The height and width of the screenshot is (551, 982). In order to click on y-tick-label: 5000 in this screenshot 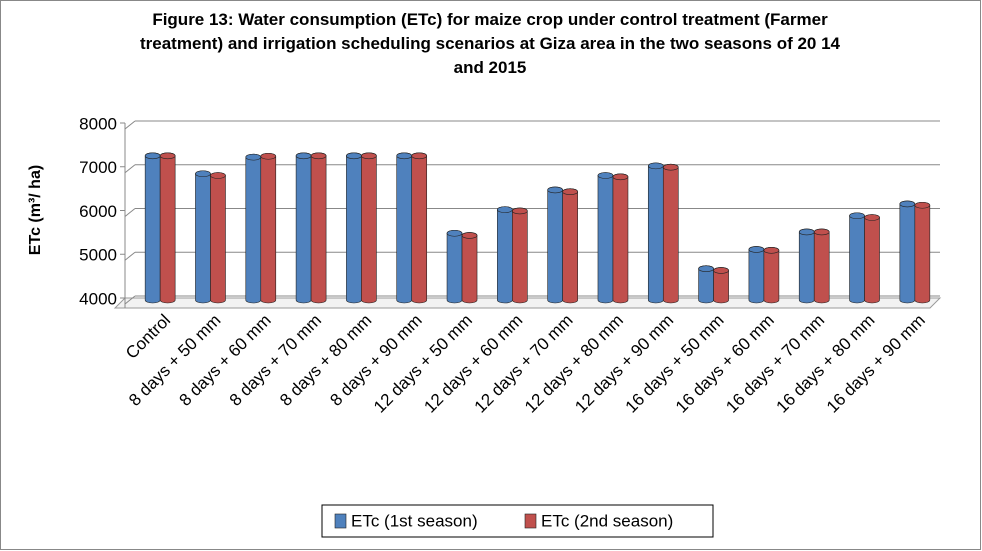, I will do `click(98, 255)`.